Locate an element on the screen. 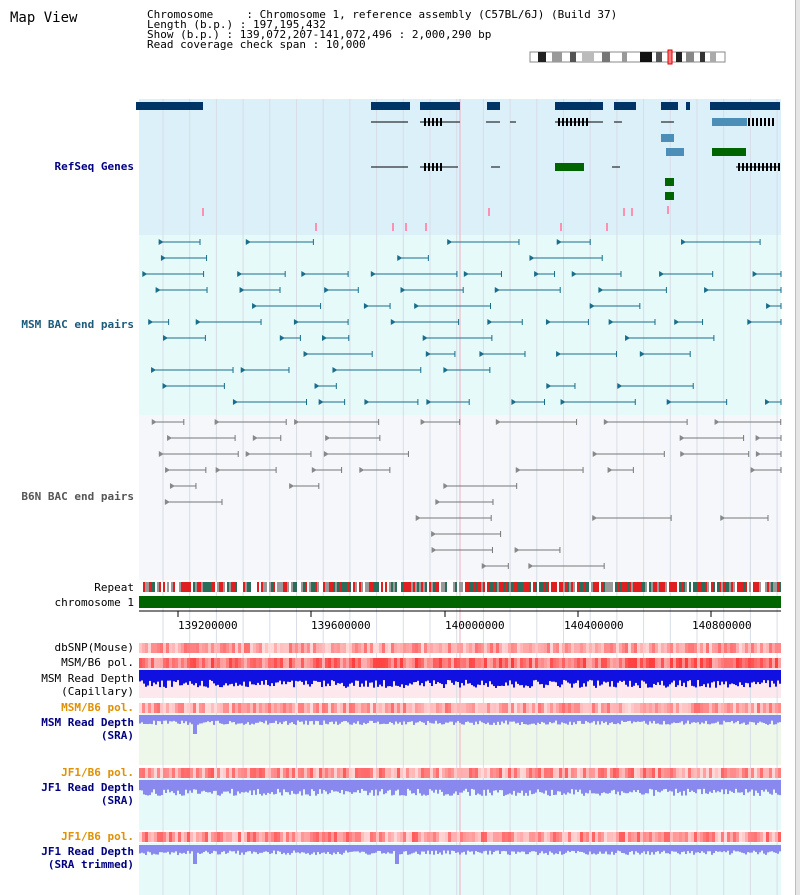  scroll-frame is located at coordinates (797, 447).